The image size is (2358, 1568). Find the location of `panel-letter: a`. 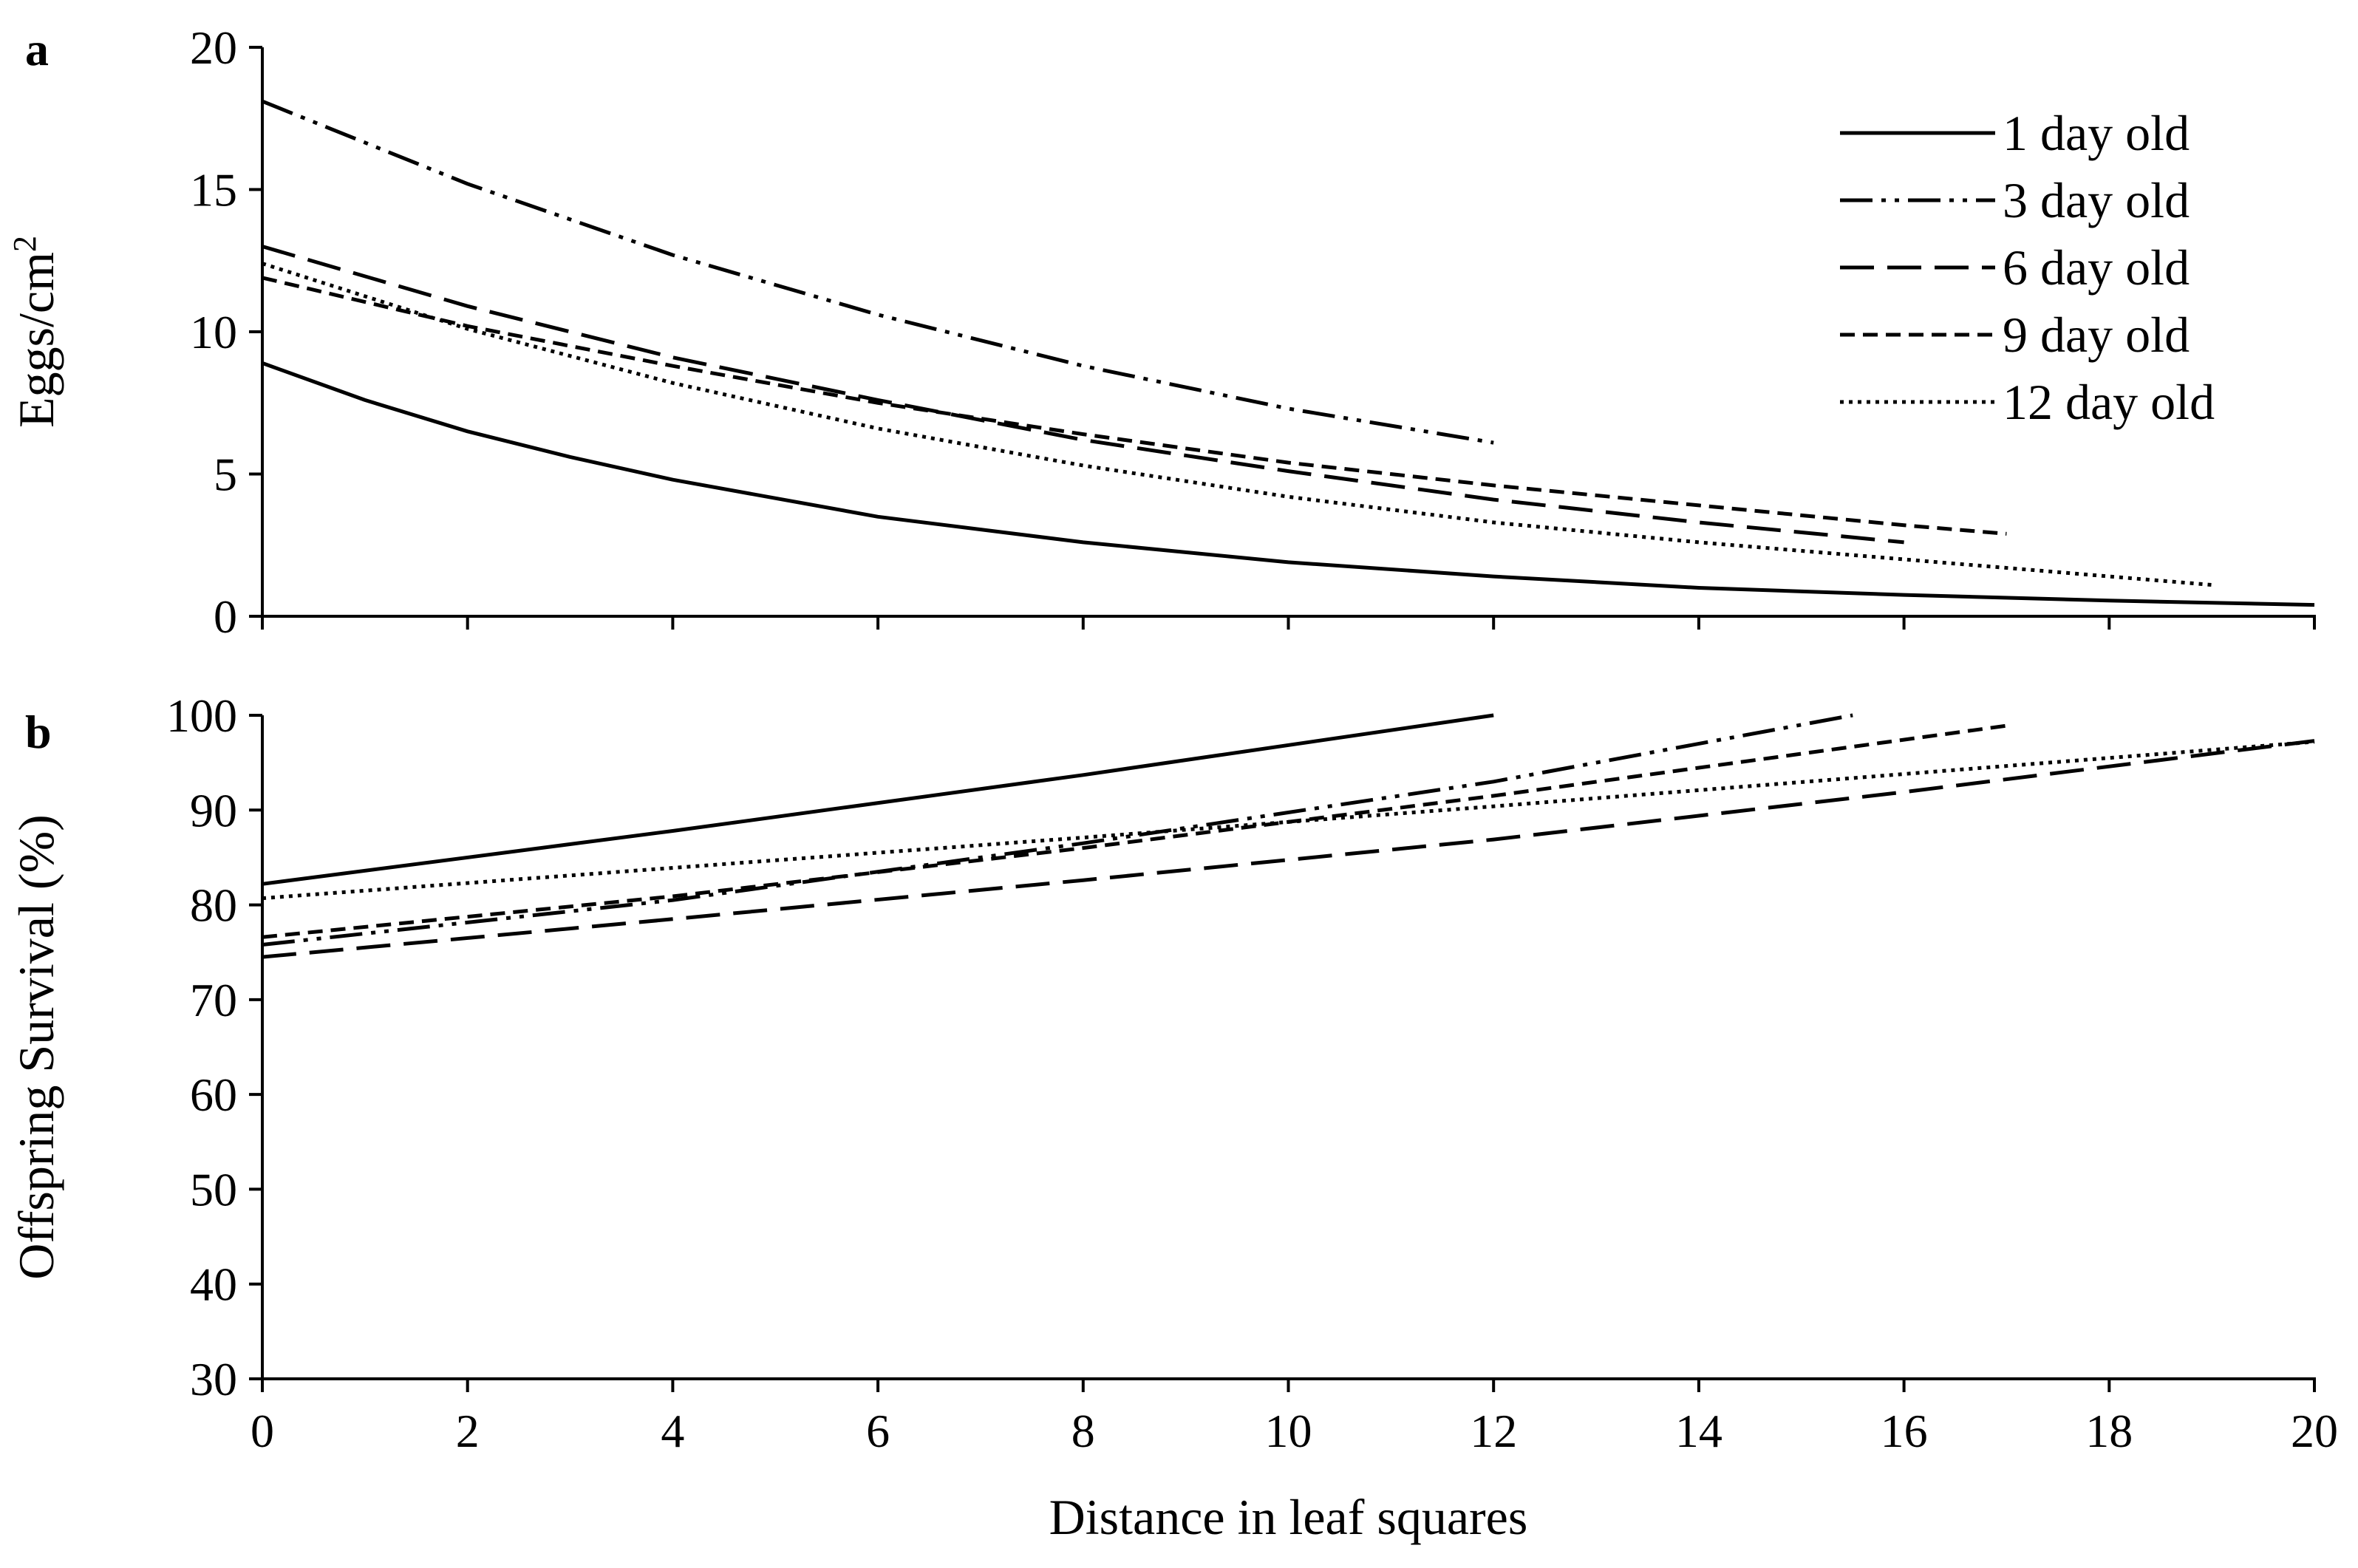

panel-letter: a is located at coordinates (37, 49).